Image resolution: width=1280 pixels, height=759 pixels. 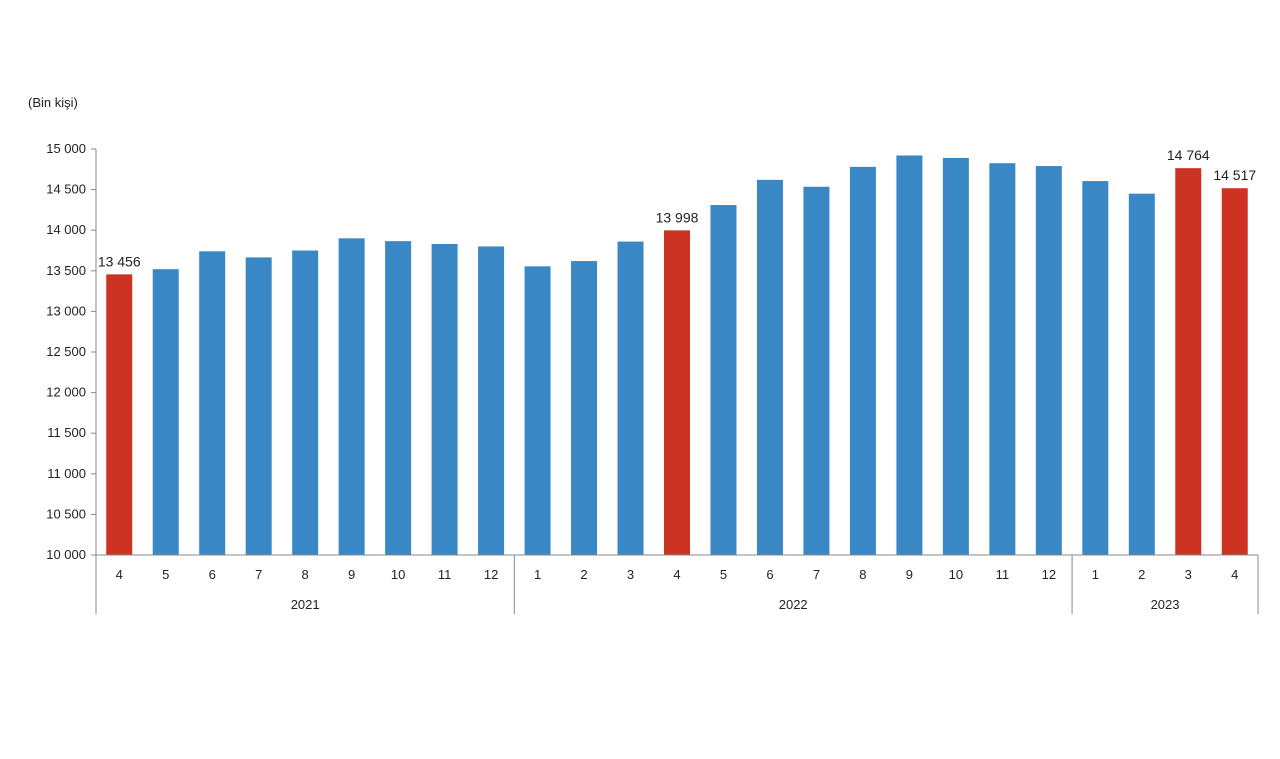 I want to click on y-tick-label: 14 500, so click(x=66, y=189).